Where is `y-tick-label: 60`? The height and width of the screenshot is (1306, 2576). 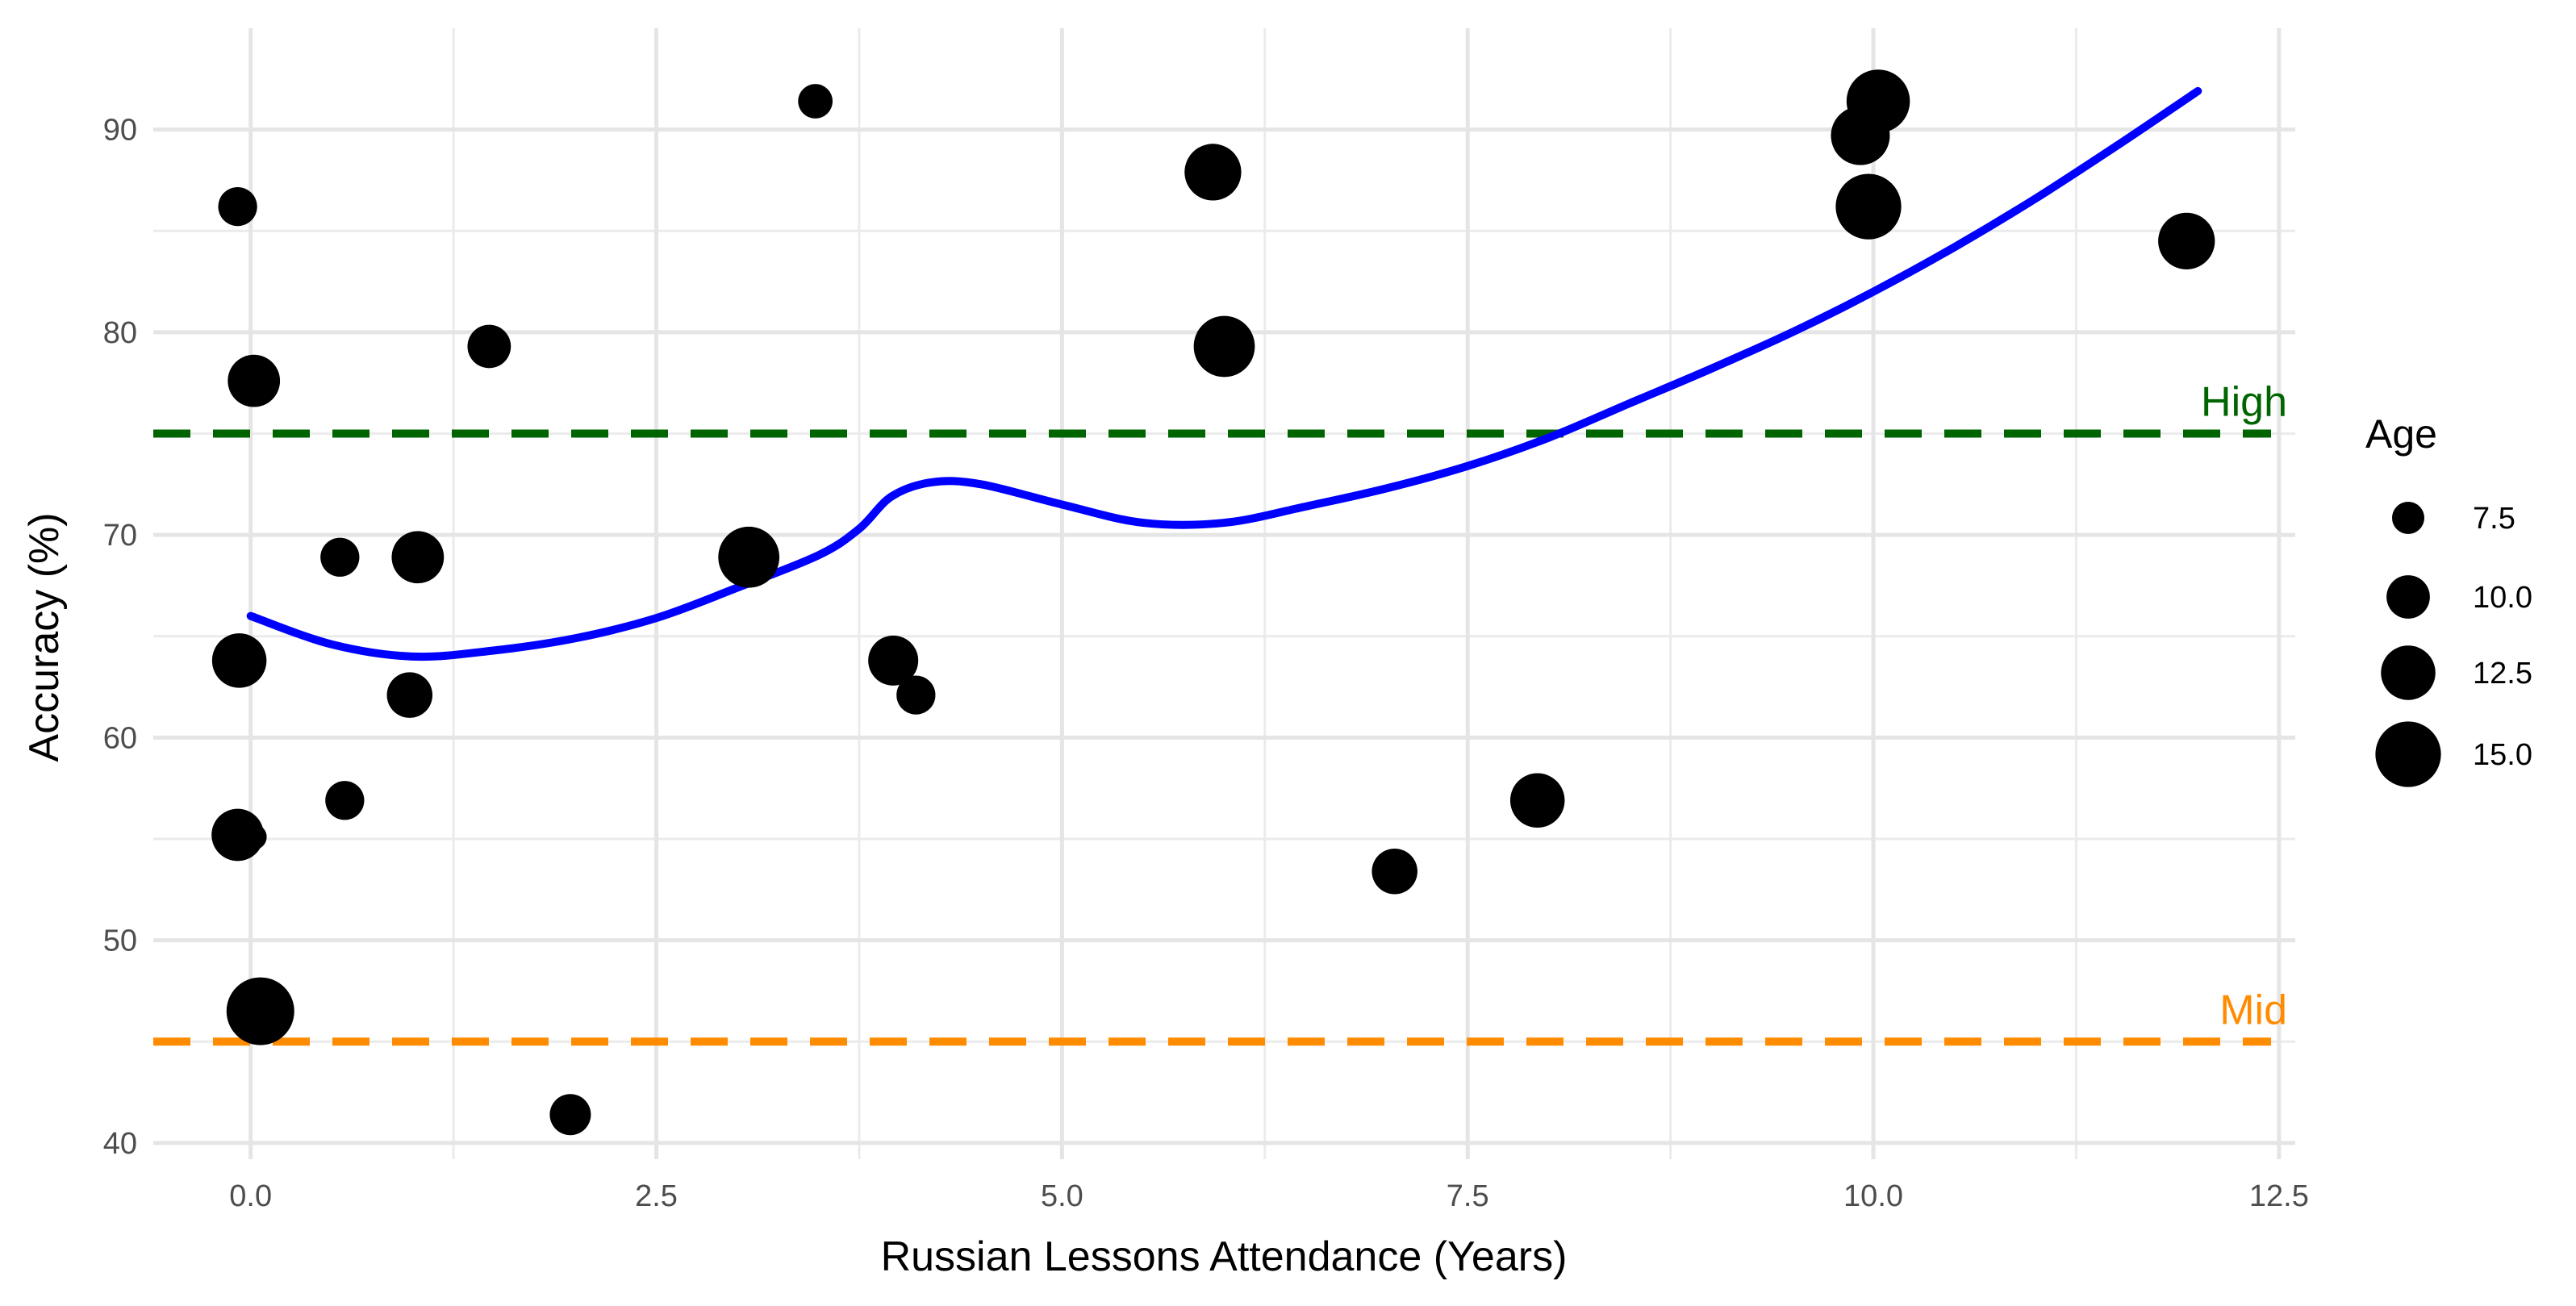
y-tick-label: 60 is located at coordinates (120, 738).